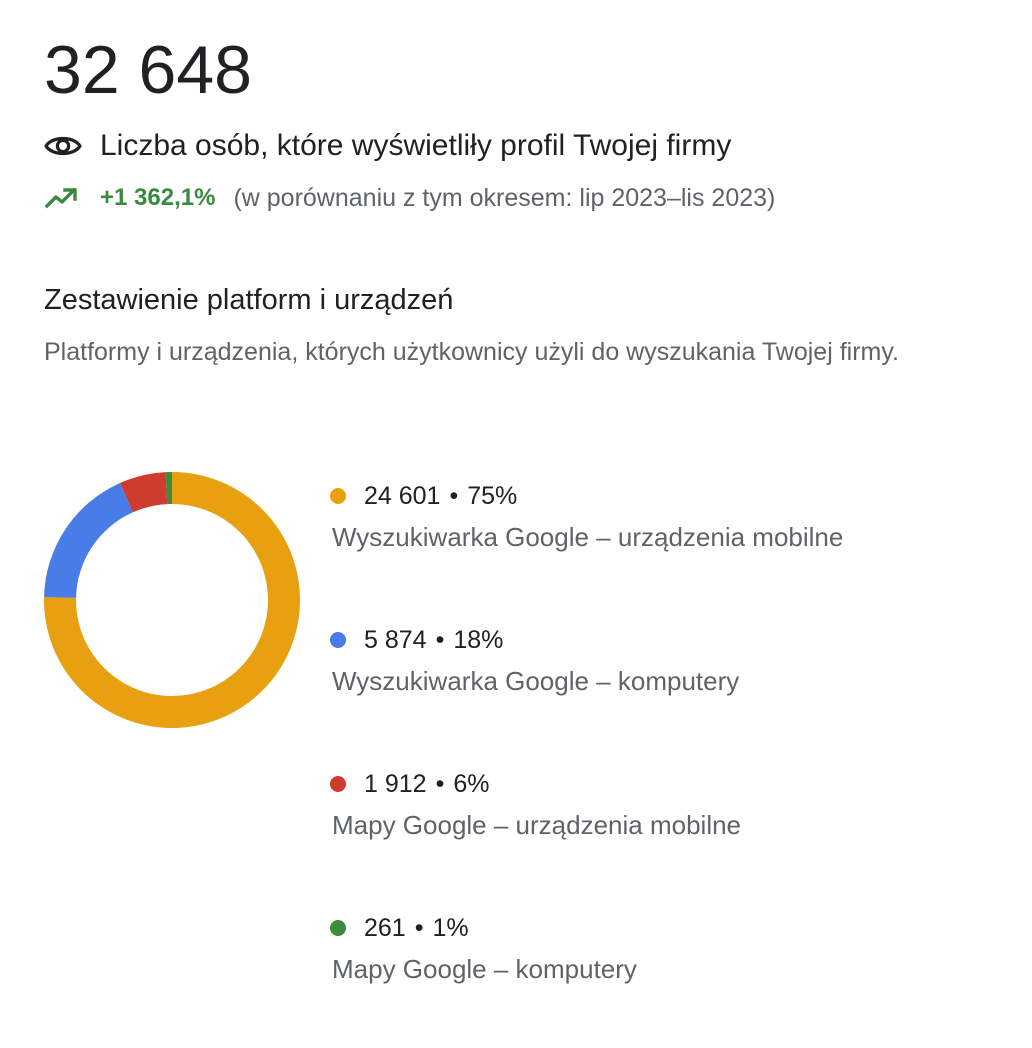 The width and height of the screenshot is (1032, 1048). Describe the element at coordinates (450, 927) in the screenshot. I see `legend-percent: 1%` at that location.